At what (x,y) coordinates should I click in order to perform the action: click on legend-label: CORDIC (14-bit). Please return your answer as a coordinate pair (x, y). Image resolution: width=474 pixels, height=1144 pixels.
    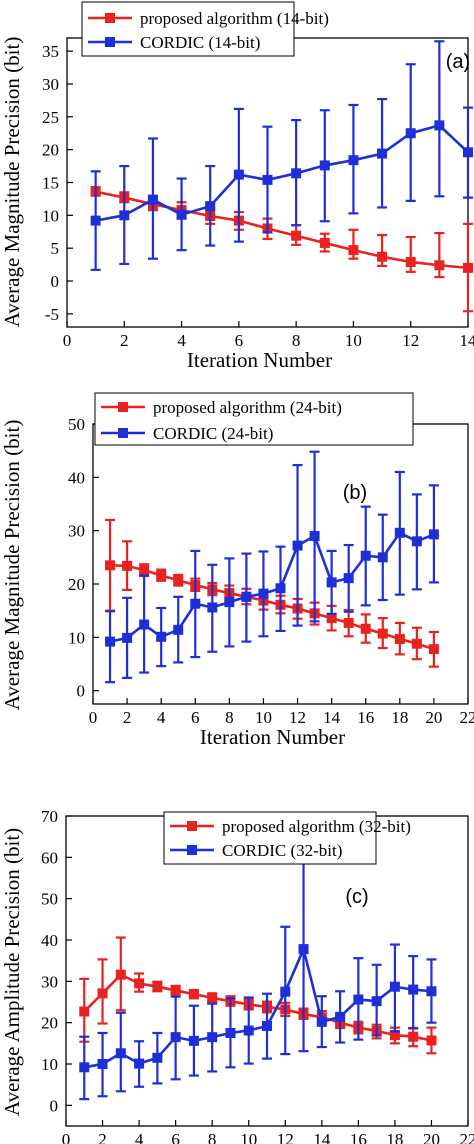
    Looking at the image, I should click on (200, 42).